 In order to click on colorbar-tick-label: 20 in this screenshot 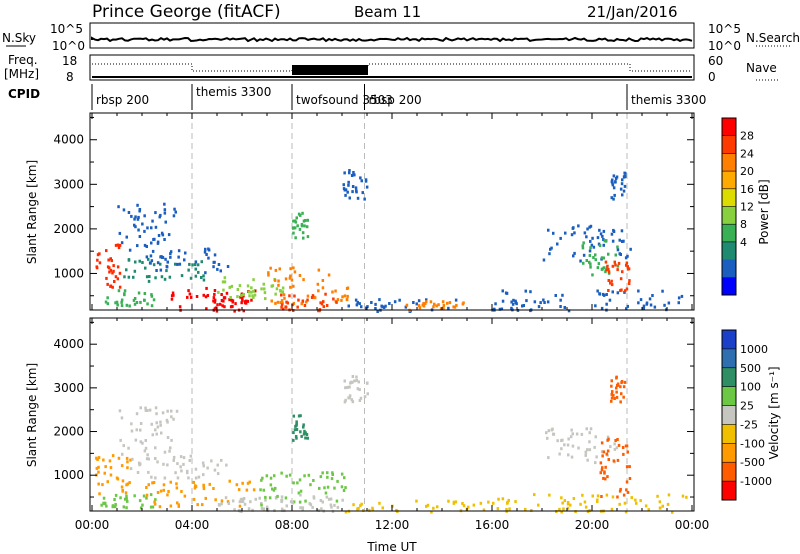, I will do `click(747, 171)`.